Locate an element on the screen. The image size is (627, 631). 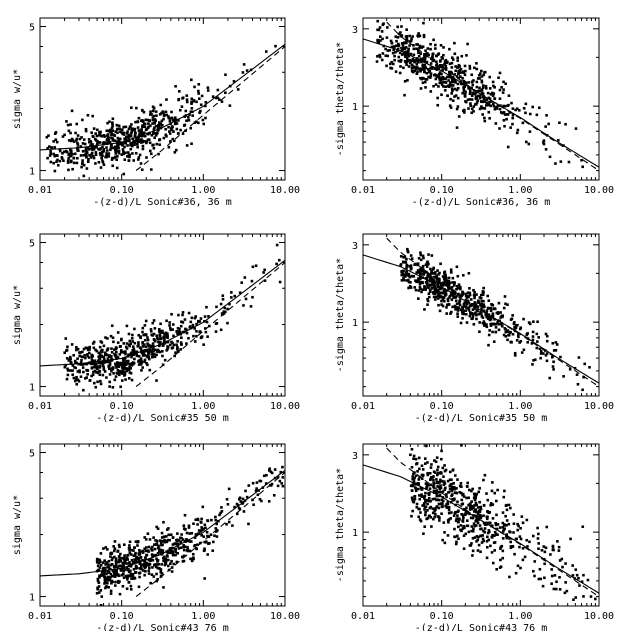
scatter-points is located at coordinates (503, 522).